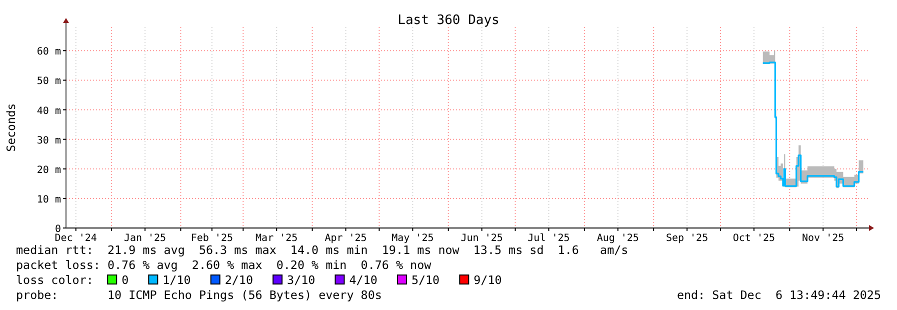 The image size is (897, 310). Describe the element at coordinates (48, 52) in the screenshot. I see `y-tick-label: 60 m` at that location.